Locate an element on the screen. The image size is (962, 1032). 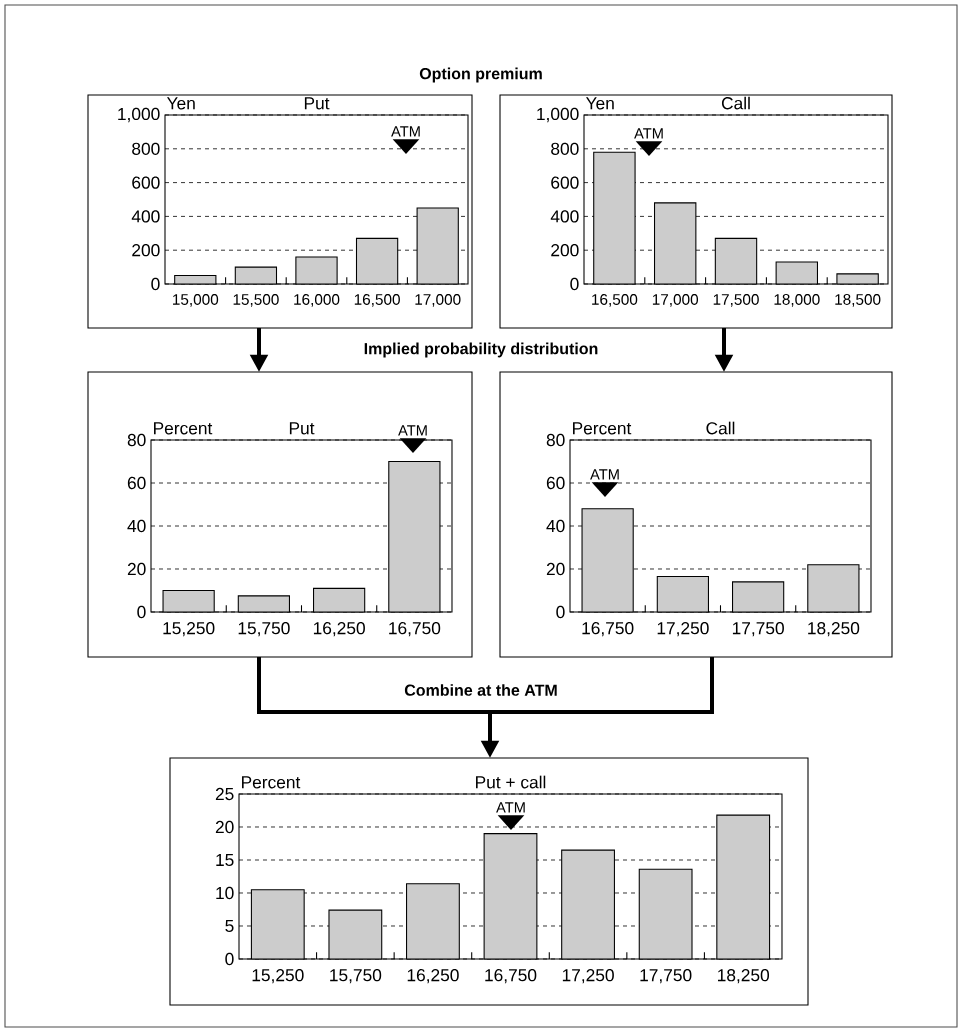
x-tick-label: 17,500 is located at coordinates (736, 300).